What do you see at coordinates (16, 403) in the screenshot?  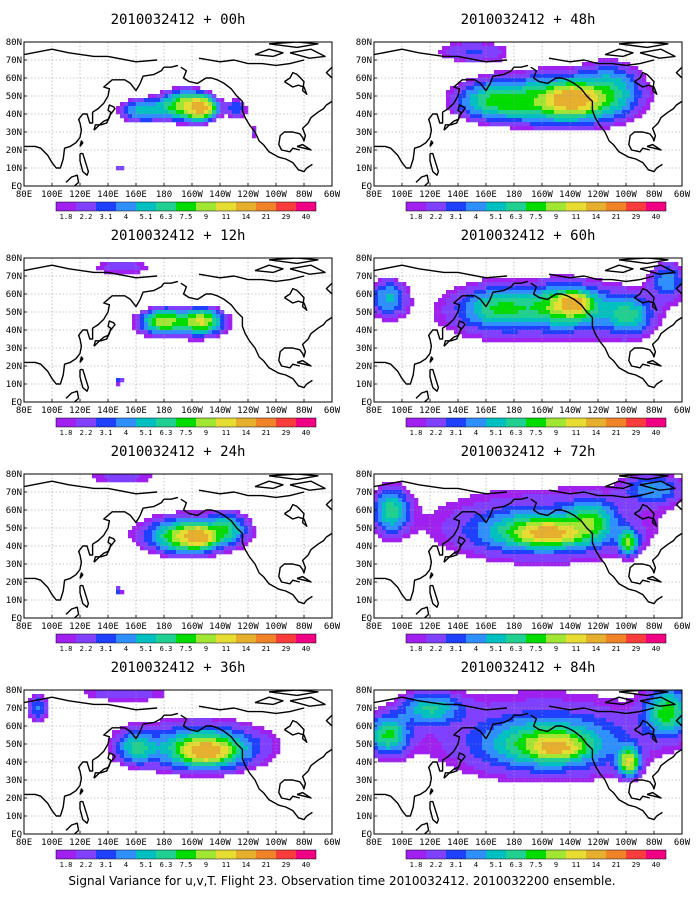 I see `y-tick-label: EQ` at bounding box center [16, 403].